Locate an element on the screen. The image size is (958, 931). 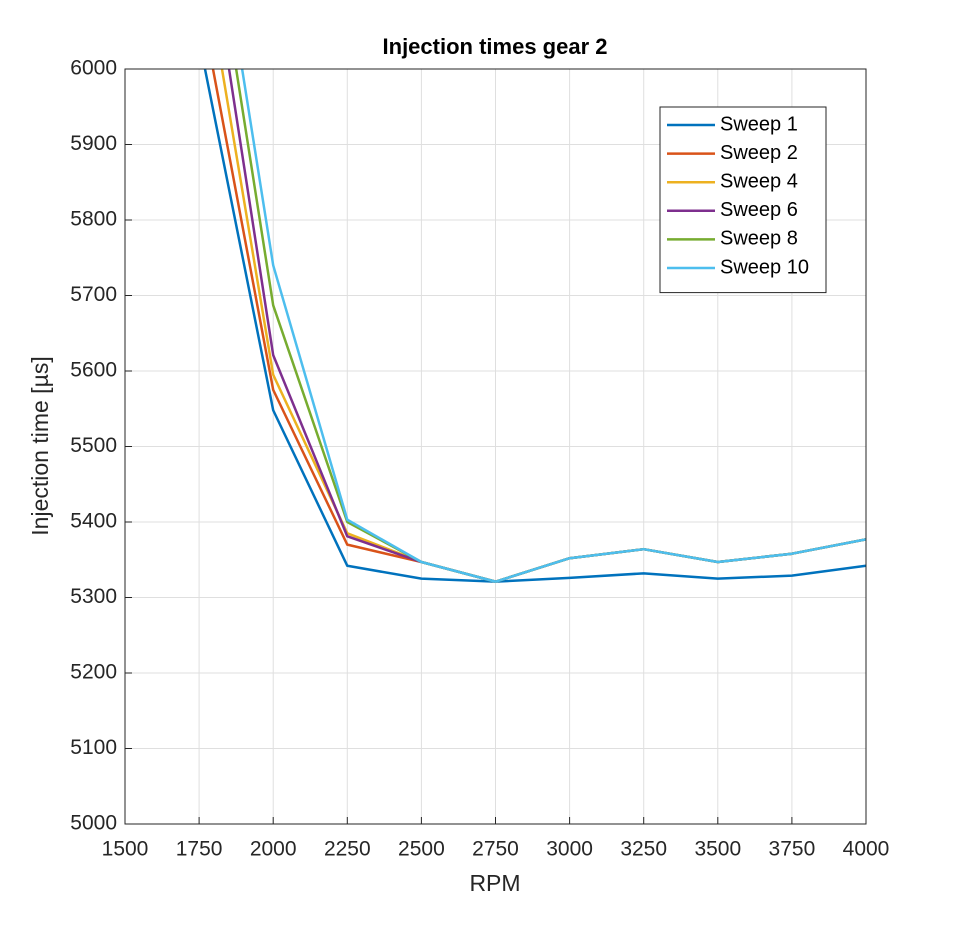
x-tick-label: 3000 is located at coordinates (569, 849).